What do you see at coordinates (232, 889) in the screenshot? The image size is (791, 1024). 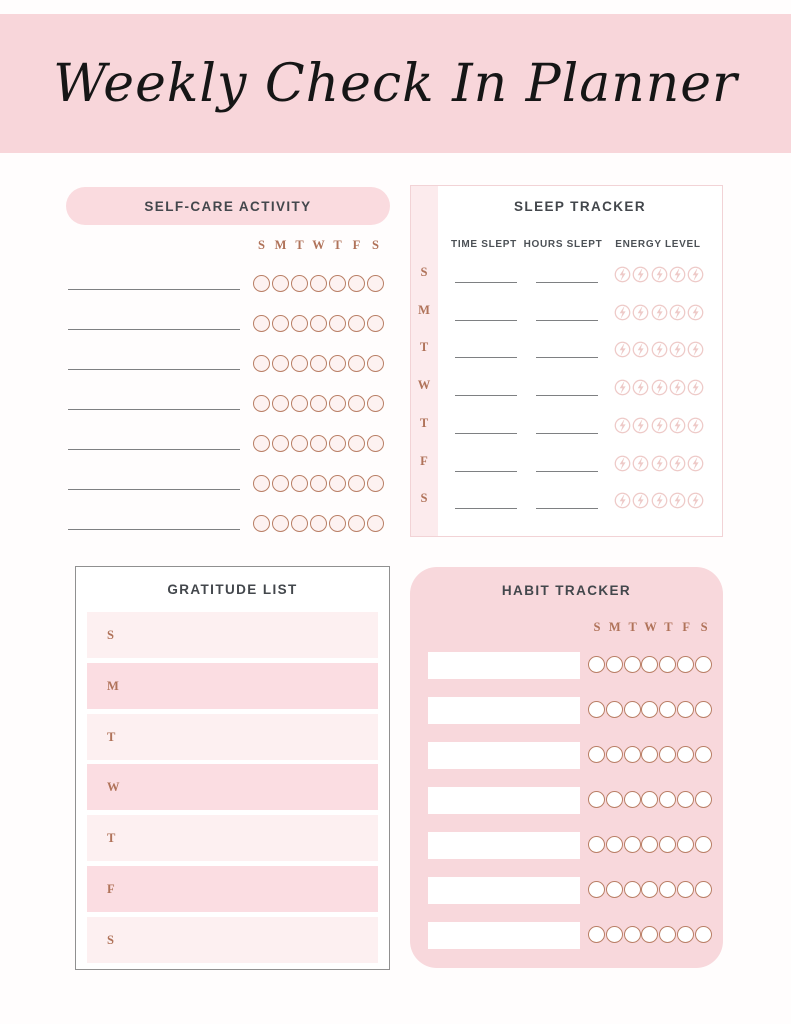 I see `gratitude-entry-row: F` at bounding box center [232, 889].